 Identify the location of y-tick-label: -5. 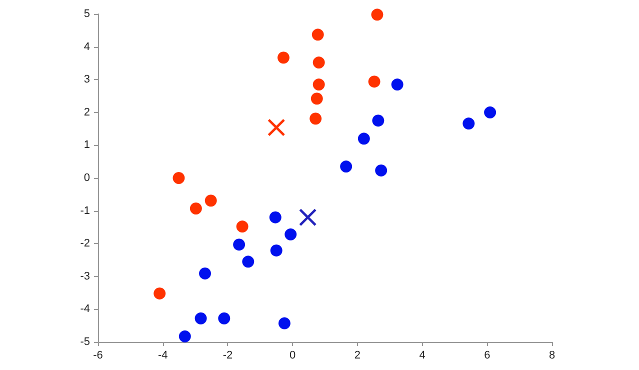
(85, 342).